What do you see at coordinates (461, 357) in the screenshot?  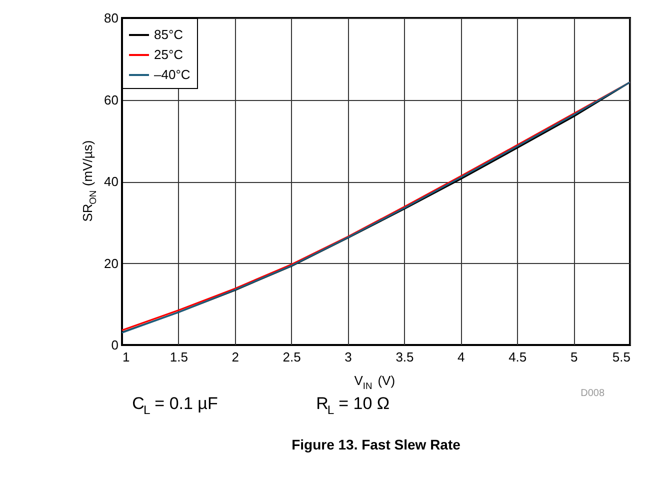 I see `x-tick-label: 4` at bounding box center [461, 357].